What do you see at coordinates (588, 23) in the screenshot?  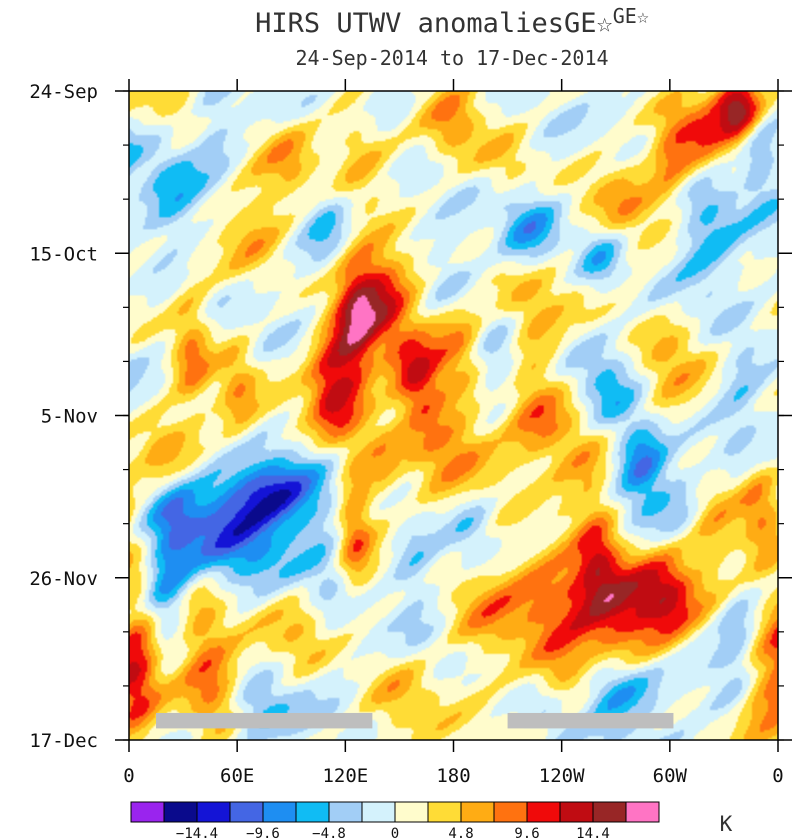 I see `chart-title-suffix: GE☆` at bounding box center [588, 23].